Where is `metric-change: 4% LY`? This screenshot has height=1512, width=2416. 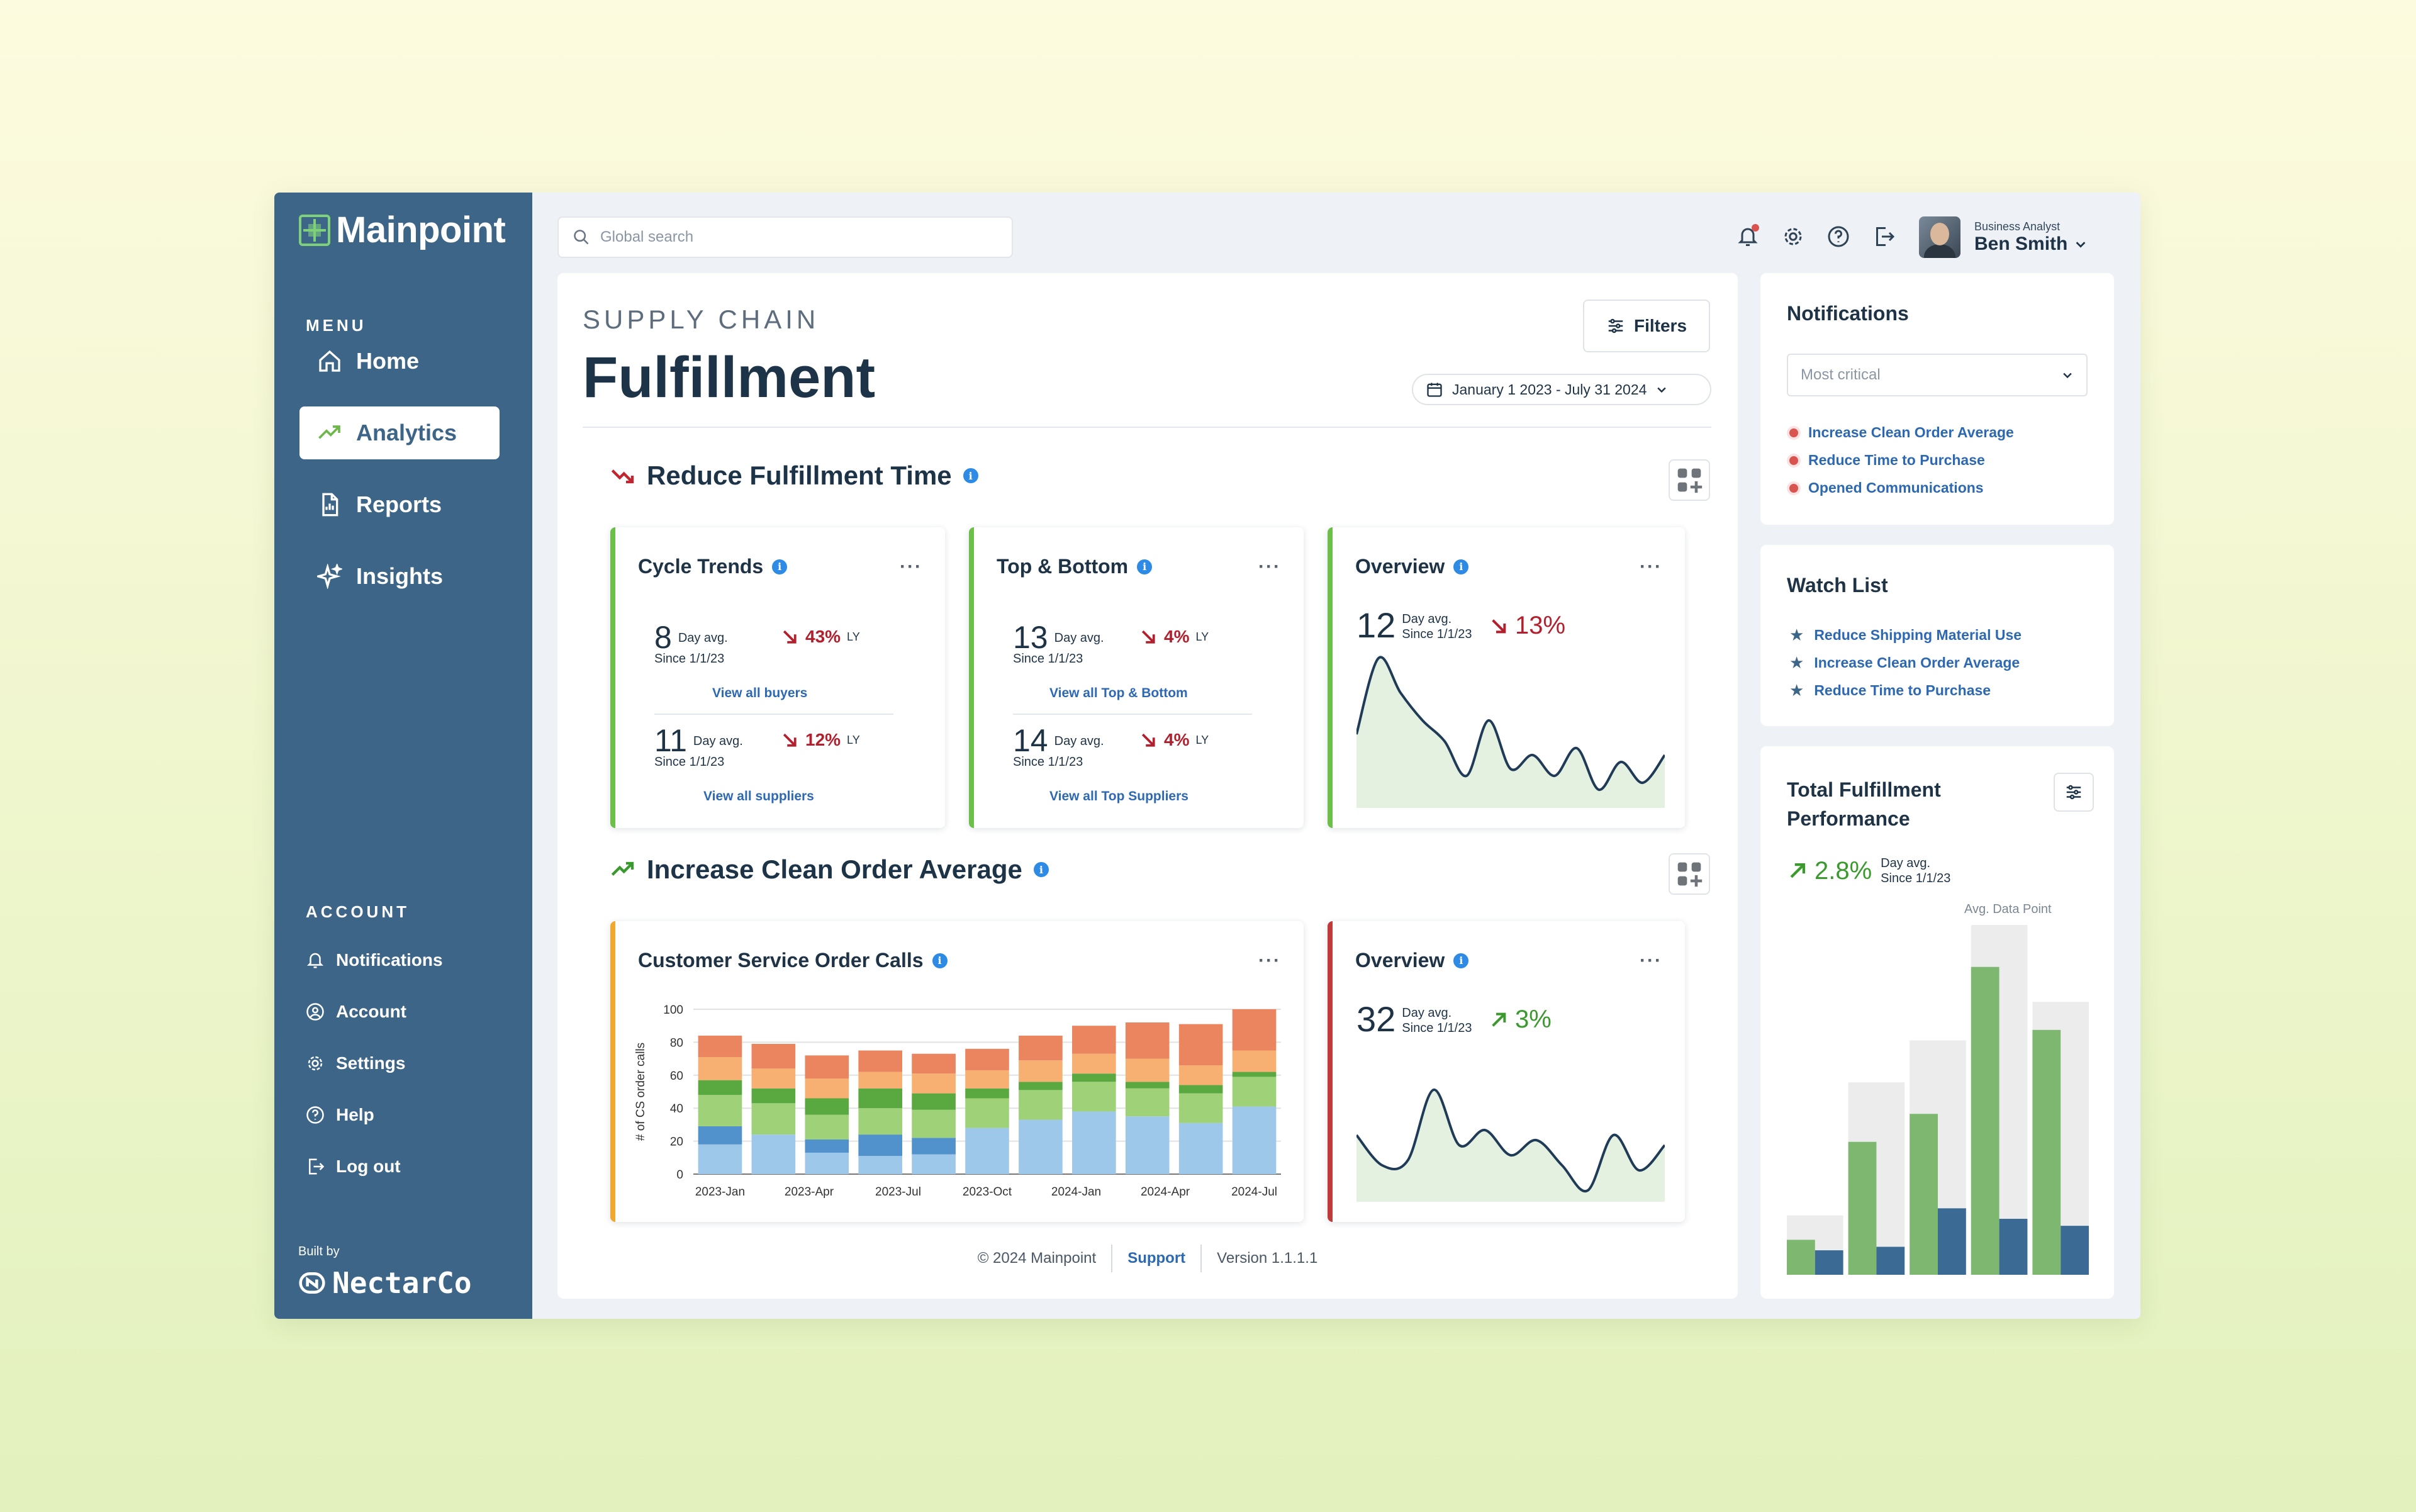
metric-change: 4% LY is located at coordinates (1174, 637).